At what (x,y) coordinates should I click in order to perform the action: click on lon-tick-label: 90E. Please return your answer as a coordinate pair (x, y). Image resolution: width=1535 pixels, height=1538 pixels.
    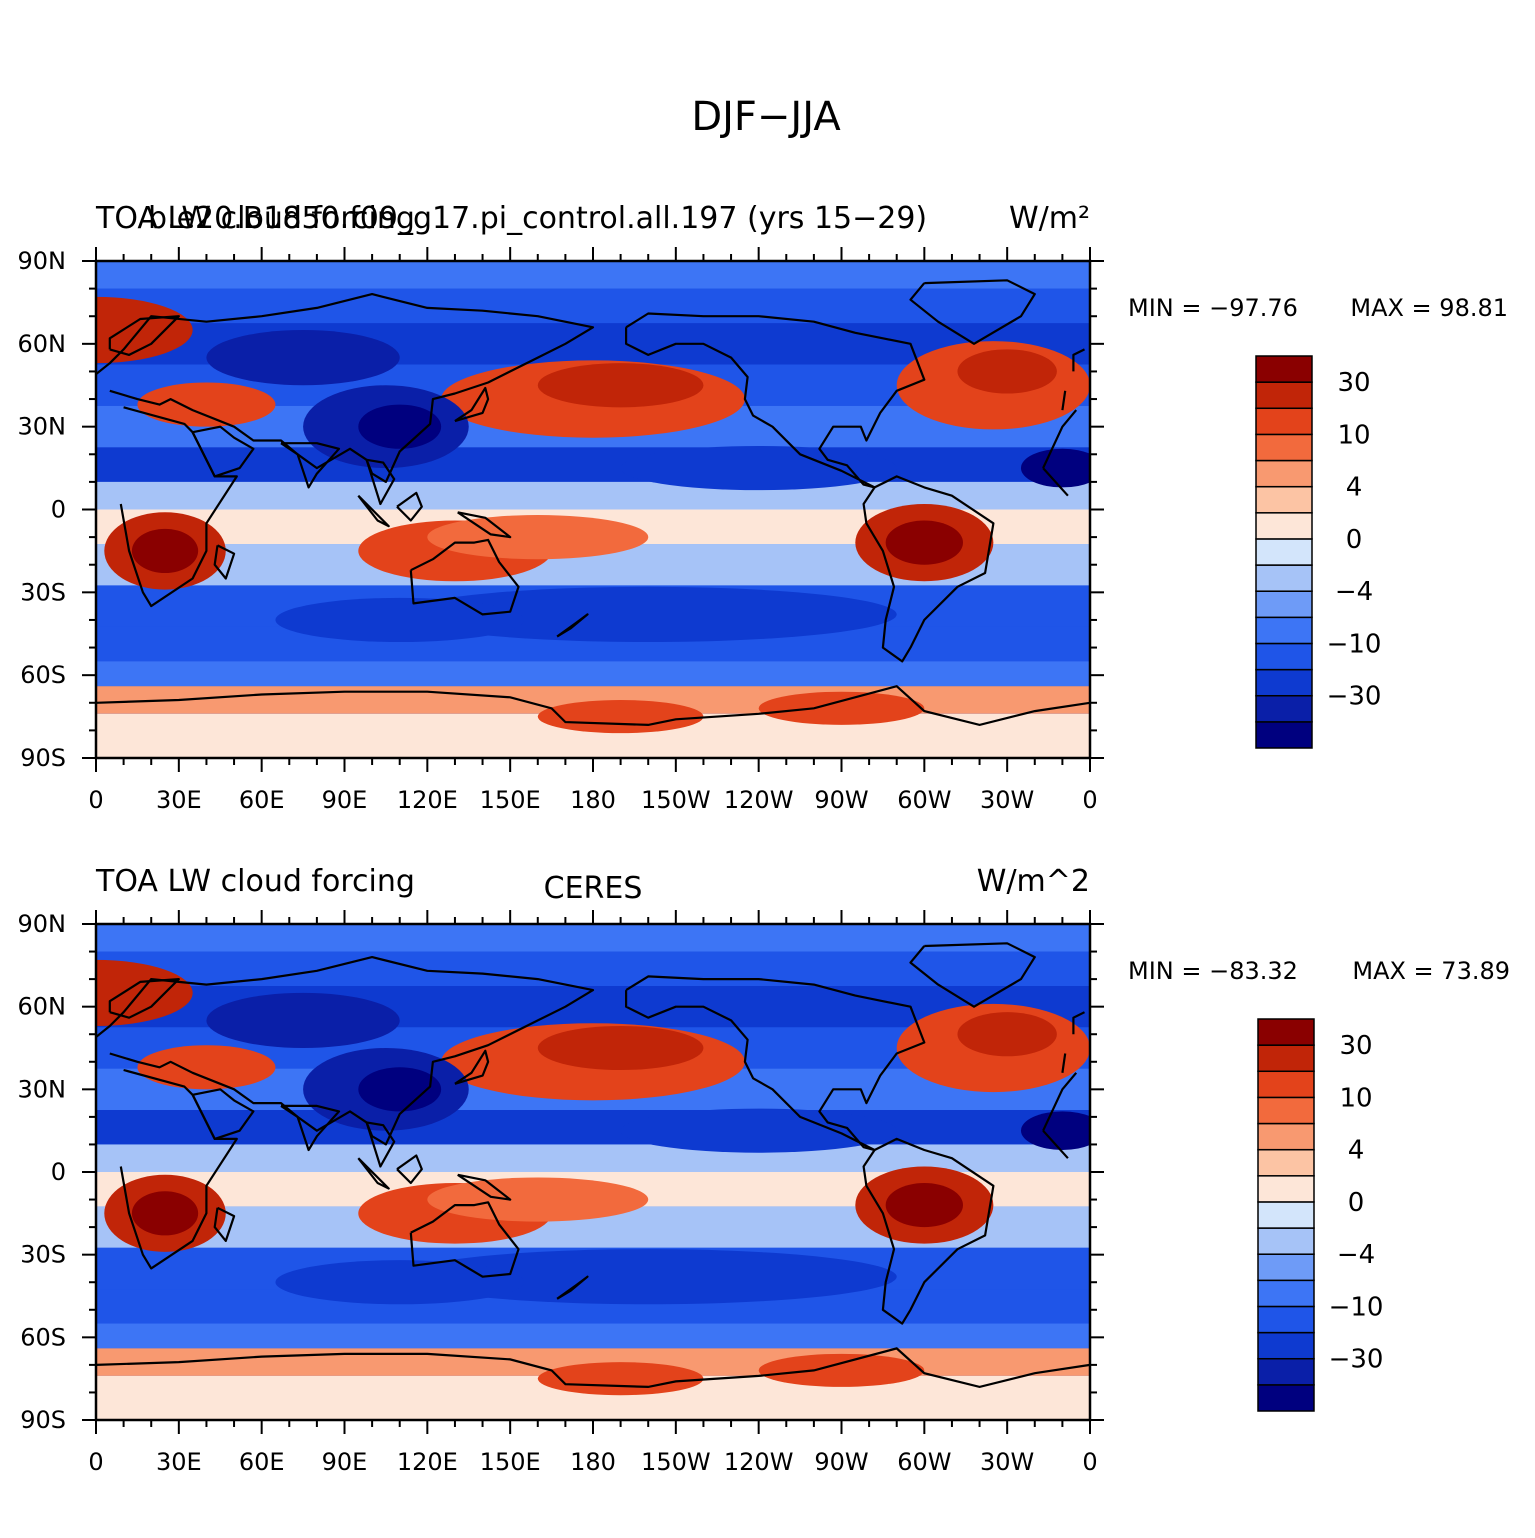
    Looking at the image, I should click on (345, 1462).